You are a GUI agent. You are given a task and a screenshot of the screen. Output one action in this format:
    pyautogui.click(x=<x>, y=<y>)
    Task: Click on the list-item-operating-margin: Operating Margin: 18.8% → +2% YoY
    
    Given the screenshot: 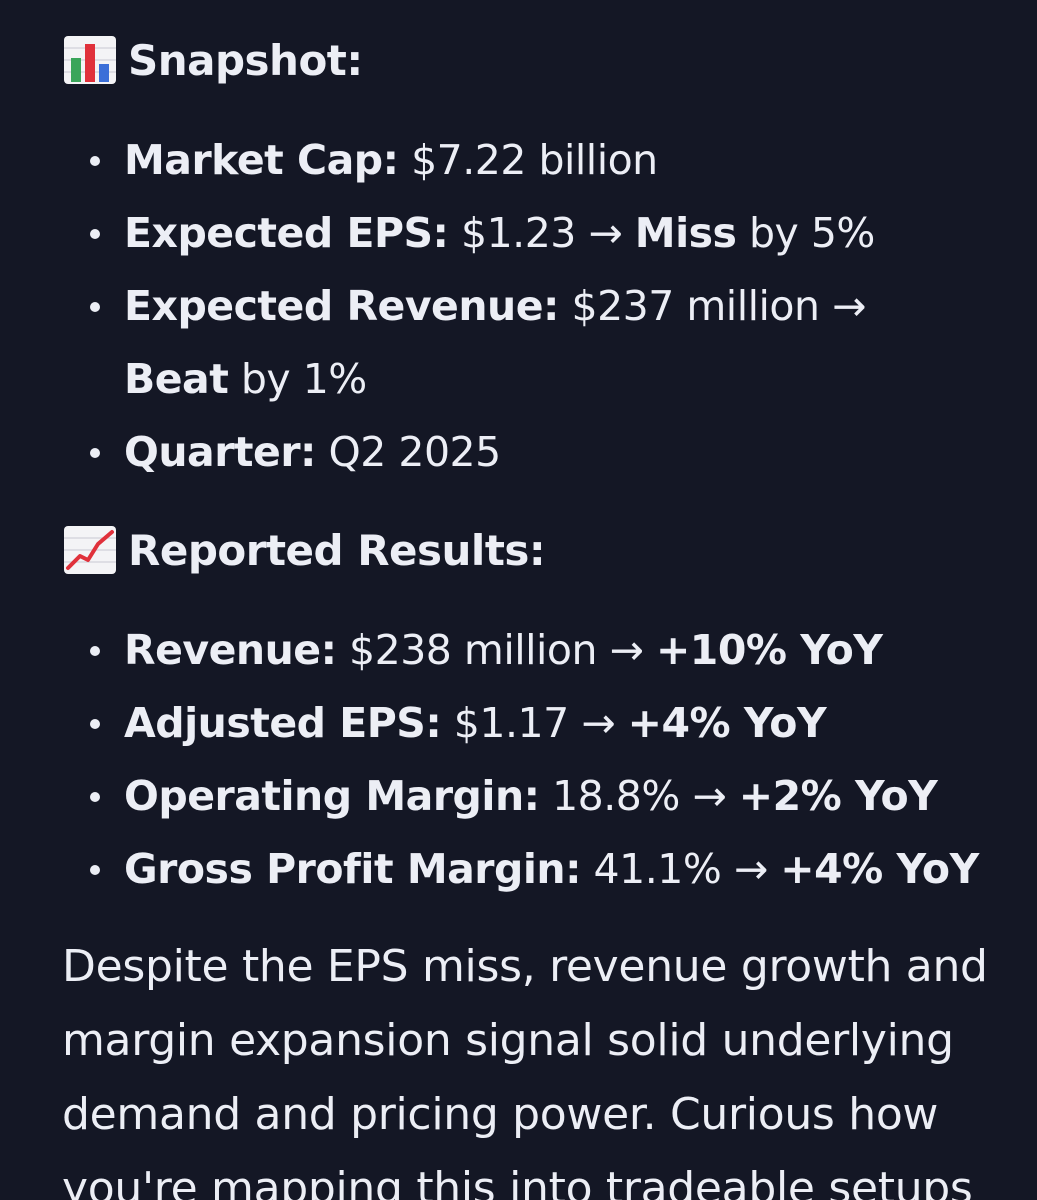 What is the action you would take?
    pyautogui.click(x=489, y=796)
    